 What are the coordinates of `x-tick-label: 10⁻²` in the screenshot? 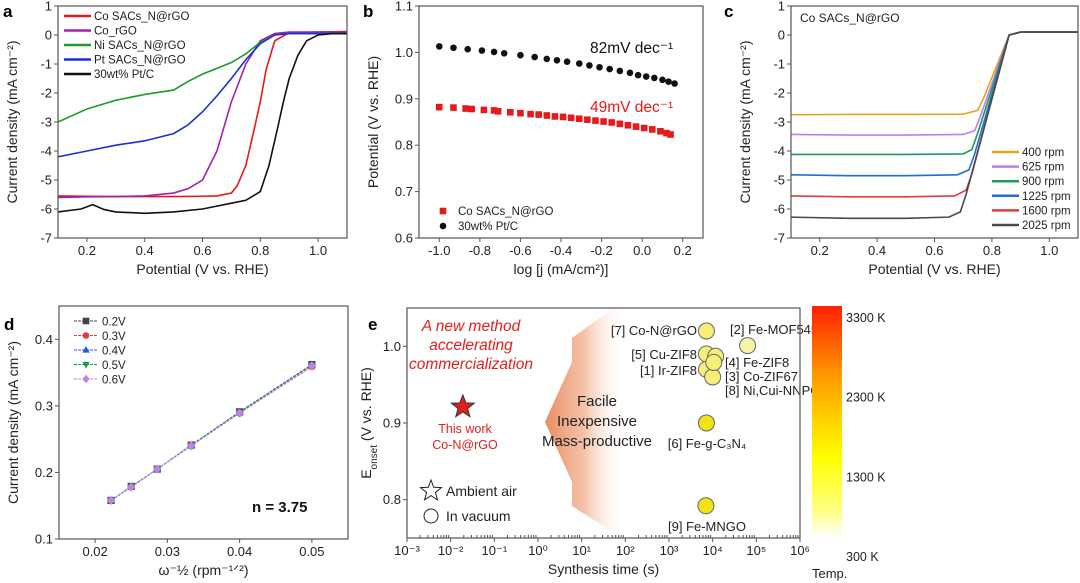 It's located at (451, 550).